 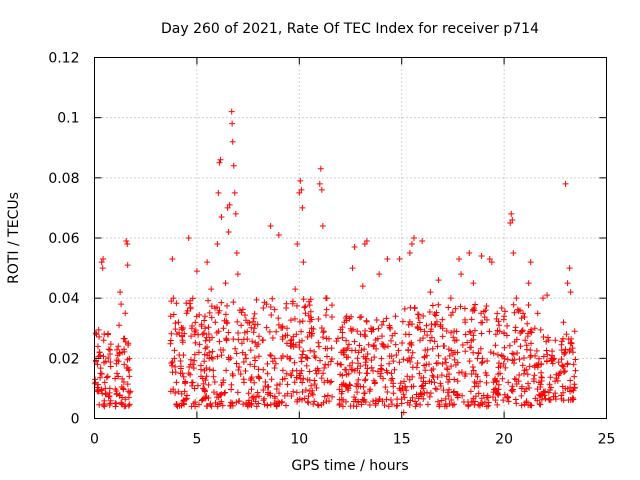 I want to click on x-tick-label: 10, so click(x=299, y=440).